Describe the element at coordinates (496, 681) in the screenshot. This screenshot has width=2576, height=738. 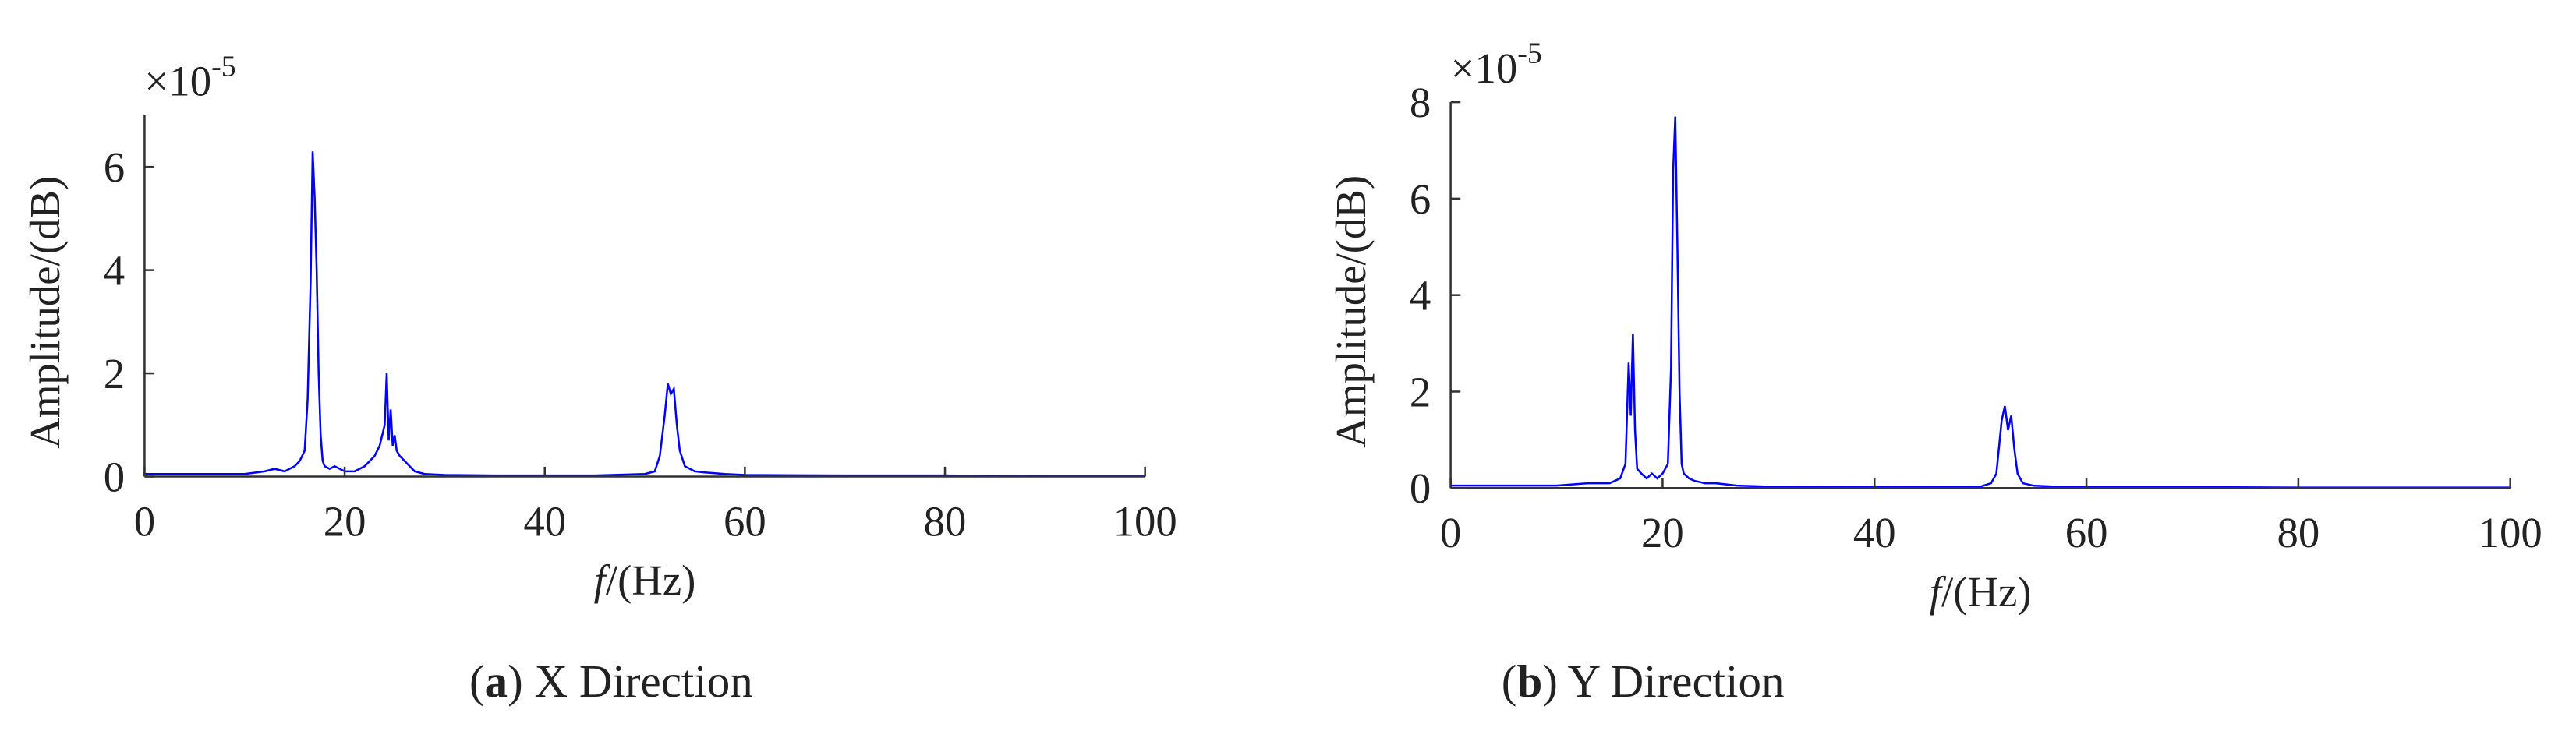
I see `caption-part: a` at that location.